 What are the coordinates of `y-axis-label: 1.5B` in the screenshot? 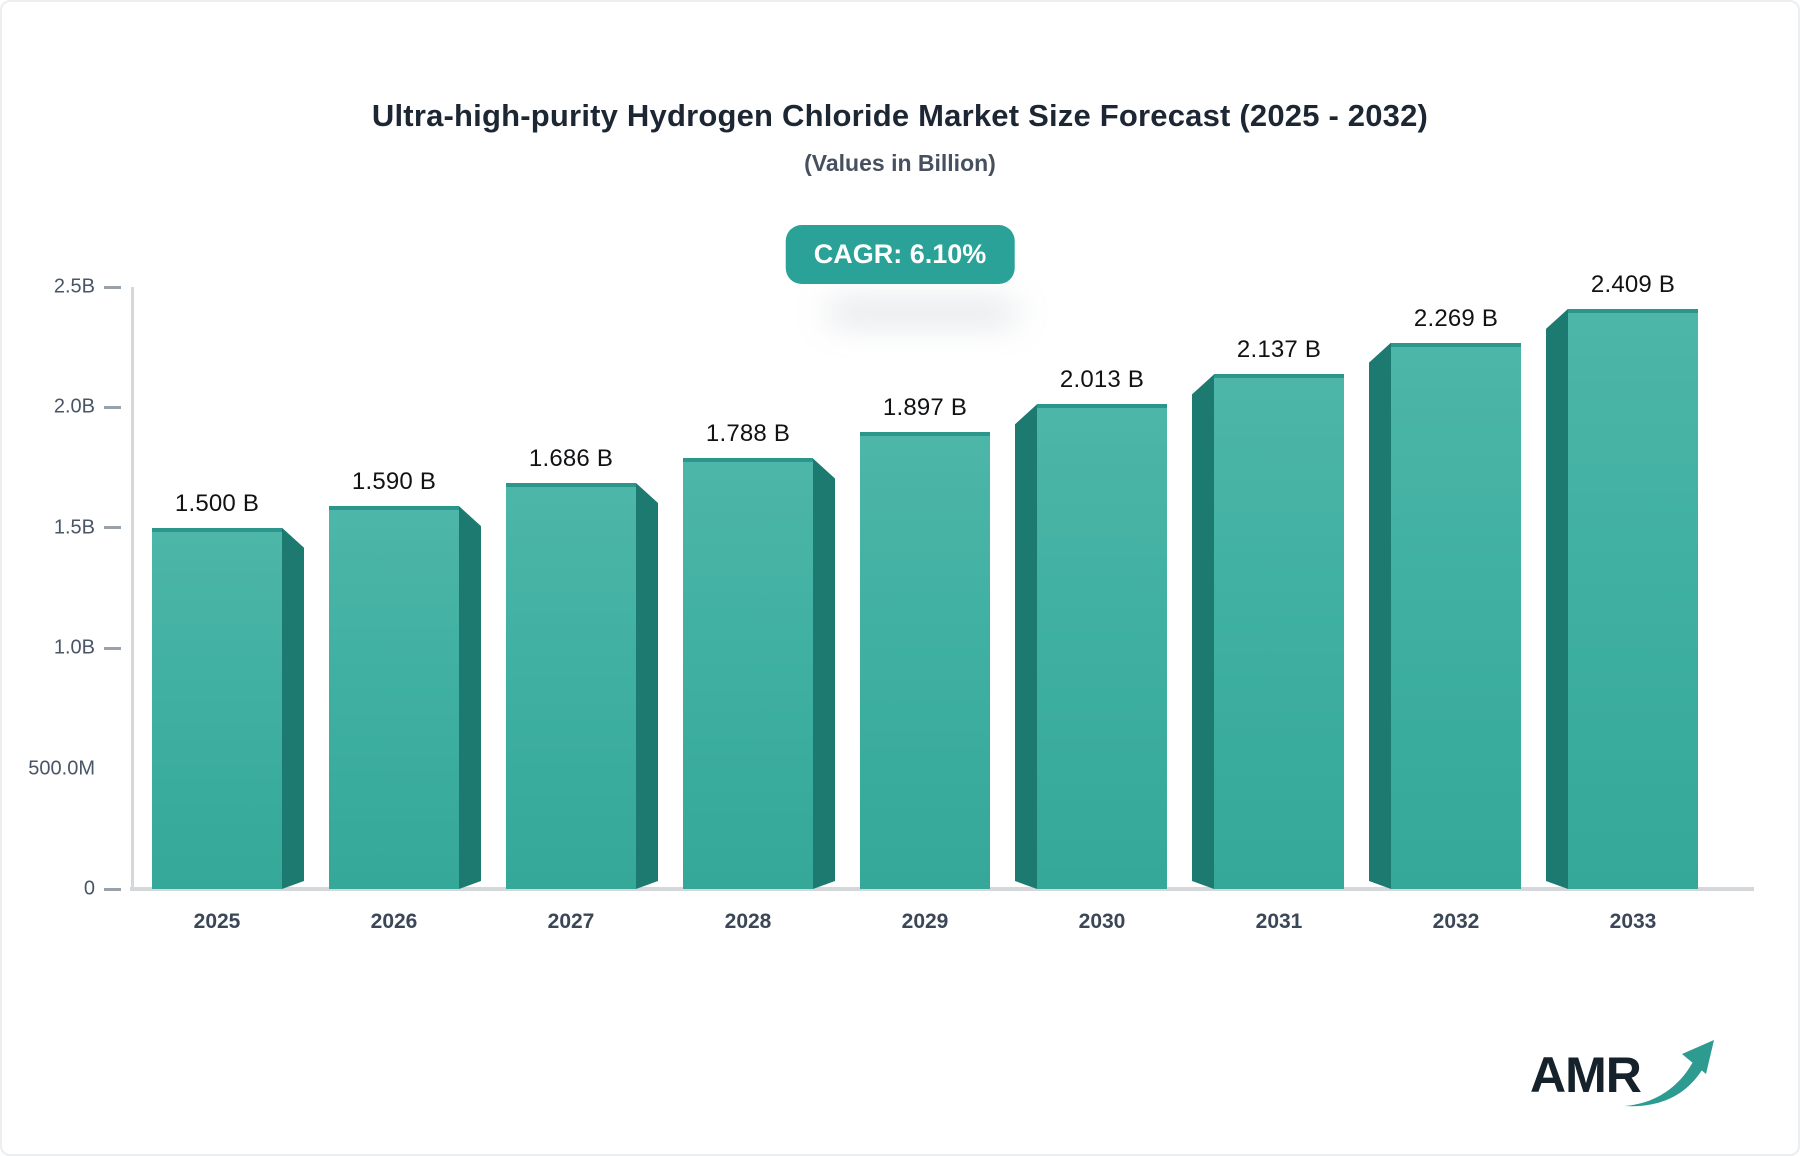 It's located at (74, 527).